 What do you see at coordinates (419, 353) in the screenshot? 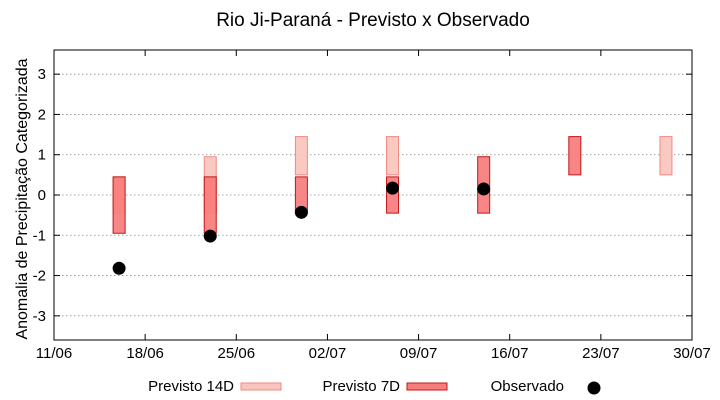
I see `x-tick-label: 09/07` at bounding box center [419, 353].